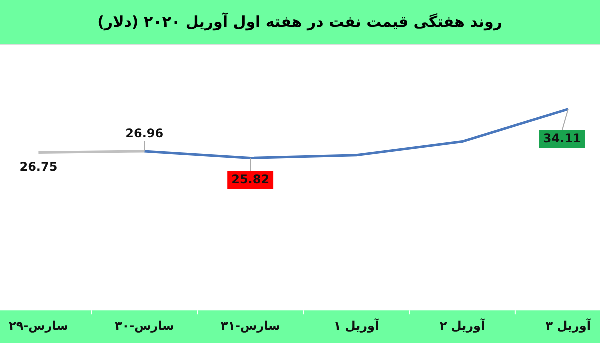  I want to click on x-tick-label: ۲ آوریل, so click(463, 325).